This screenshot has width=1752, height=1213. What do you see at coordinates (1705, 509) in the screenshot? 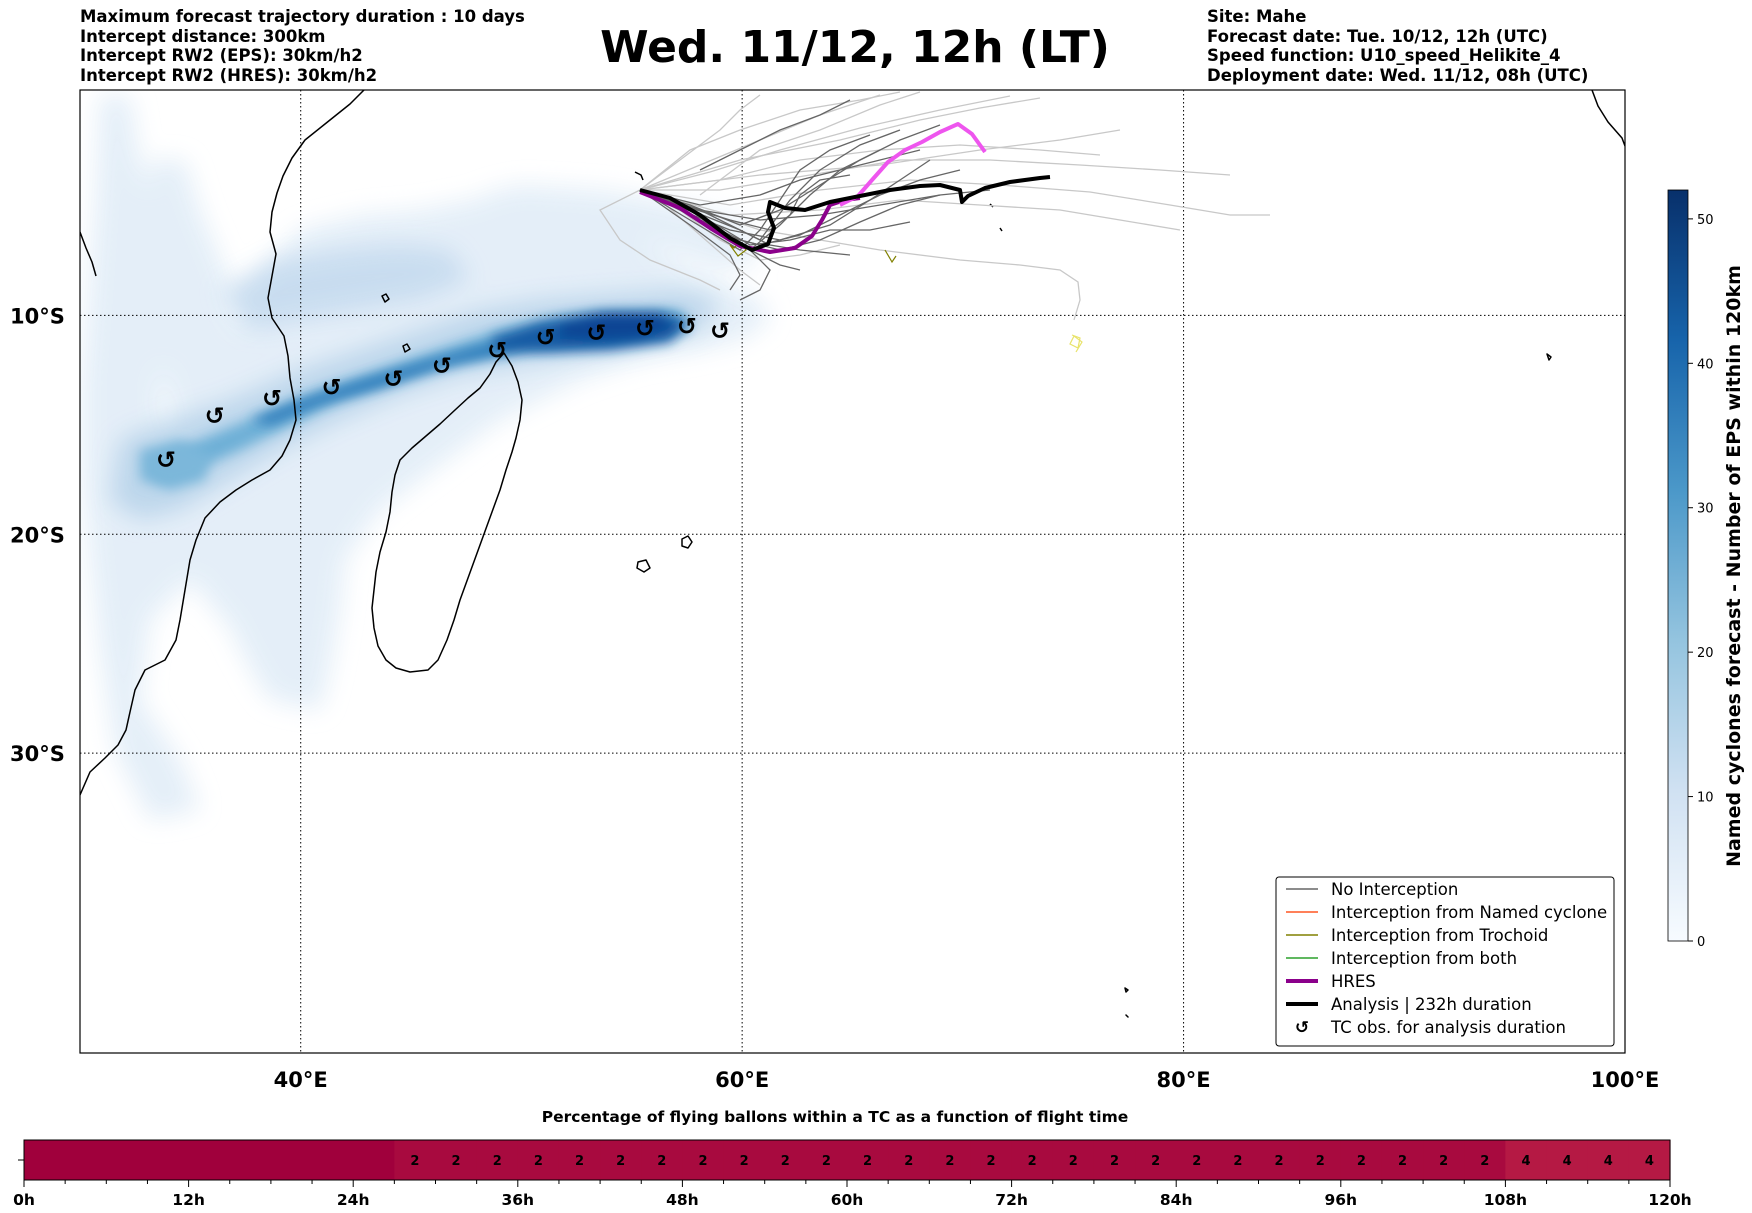
I see `colorbar-tick-label: 30` at bounding box center [1705, 509].